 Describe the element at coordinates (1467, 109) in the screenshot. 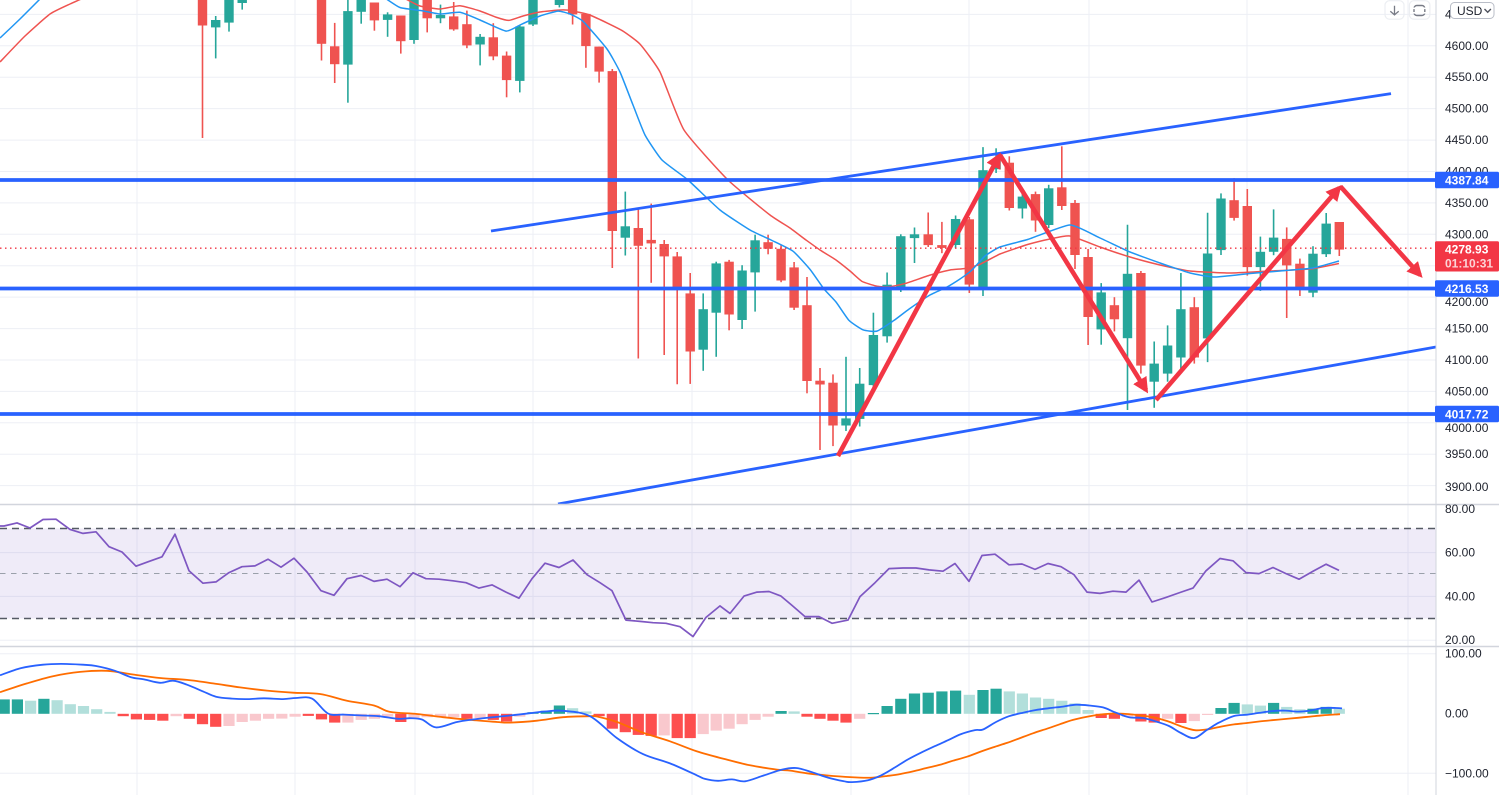

I see `svg-text: 4500.00` at that location.